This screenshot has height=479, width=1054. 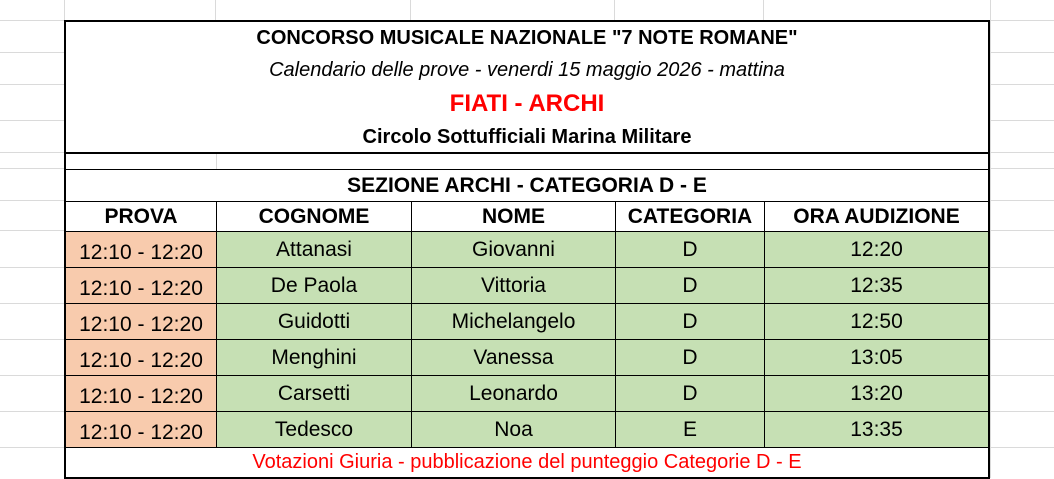 I want to click on ora-audizione-cell: 13:20, so click(x=876, y=393).